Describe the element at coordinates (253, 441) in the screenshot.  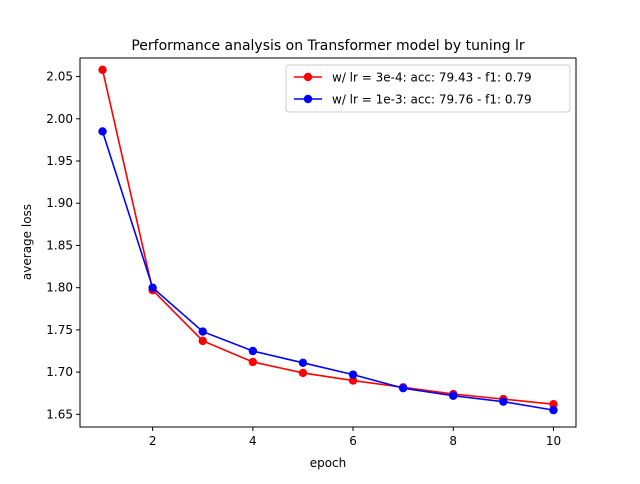
I see `x-tick-label: 4` at that location.